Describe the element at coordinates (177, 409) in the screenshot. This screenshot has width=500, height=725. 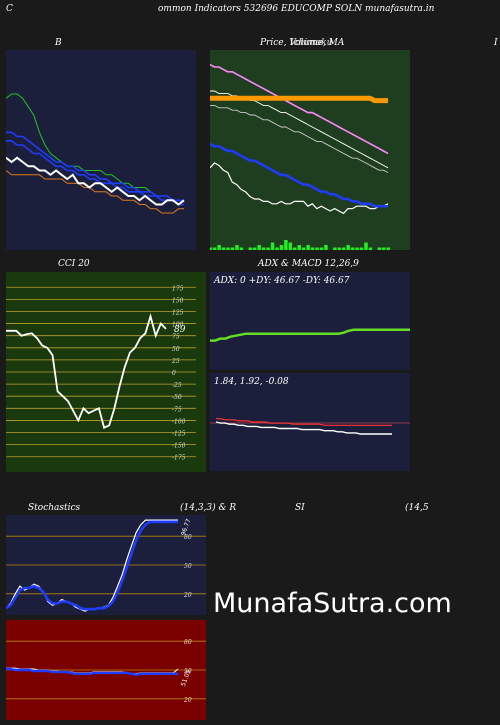
I see `cci-tick-label: -75` at that location.